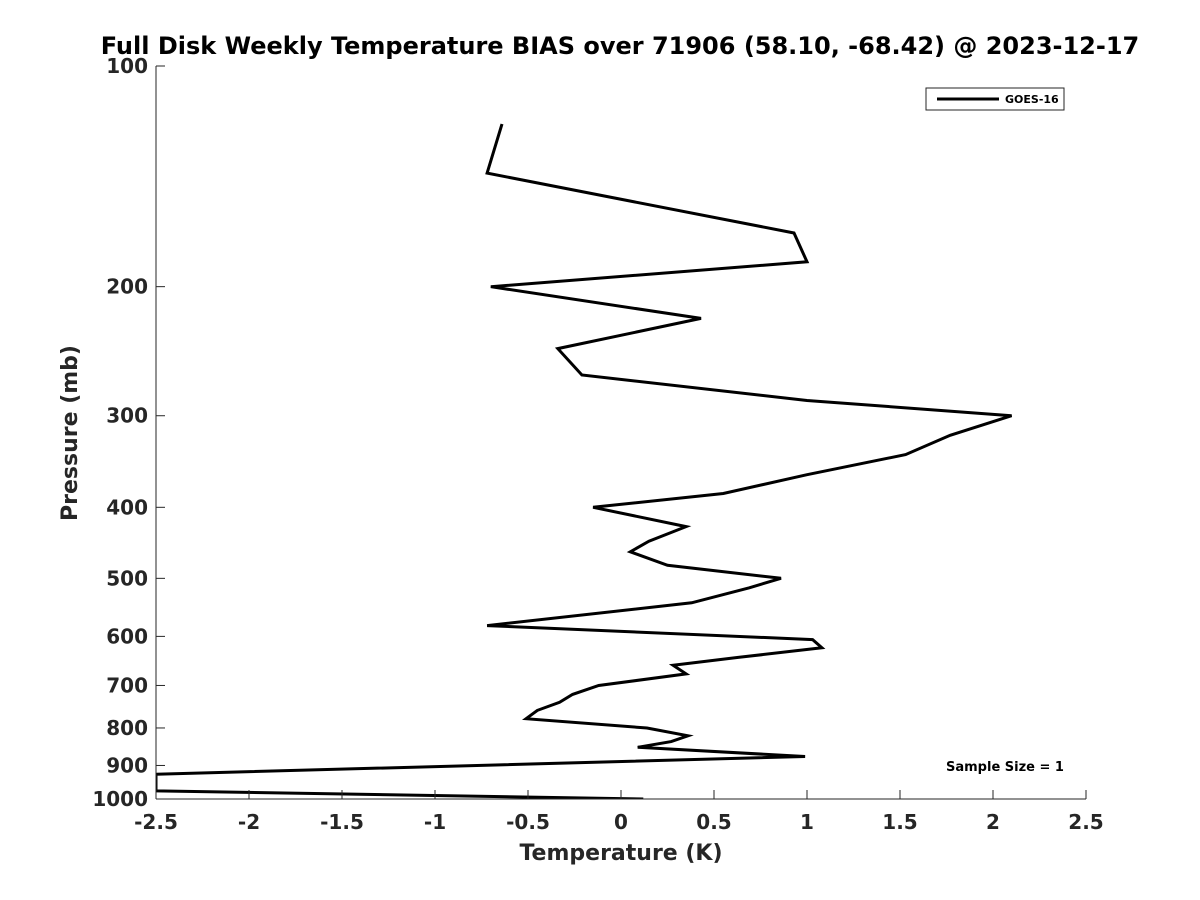 Image resolution: width=1200 pixels, height=900 pixels. What do you see at coordinates (127, 636) in the screenshot?
I see `y-tick-label: 600` at bounding box center [127, 636].